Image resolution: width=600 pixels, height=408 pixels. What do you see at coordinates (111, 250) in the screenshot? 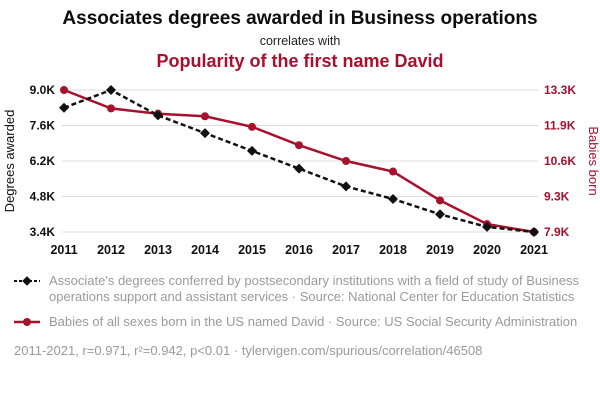
I see `x-axis-tick: 2012` at bounding box center [111, 250].